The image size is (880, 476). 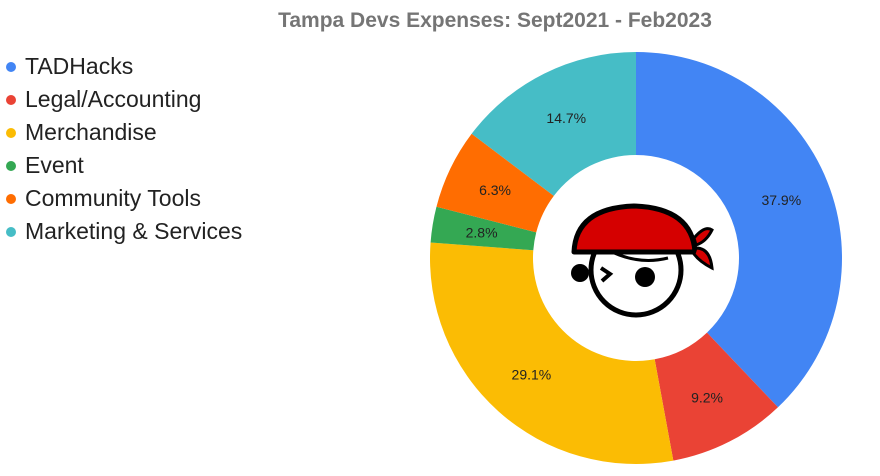 What do you see at coordinates (495, 190) in the screenshot?
I see `slice-label: 6.3%` at bounding box center [495, 190].